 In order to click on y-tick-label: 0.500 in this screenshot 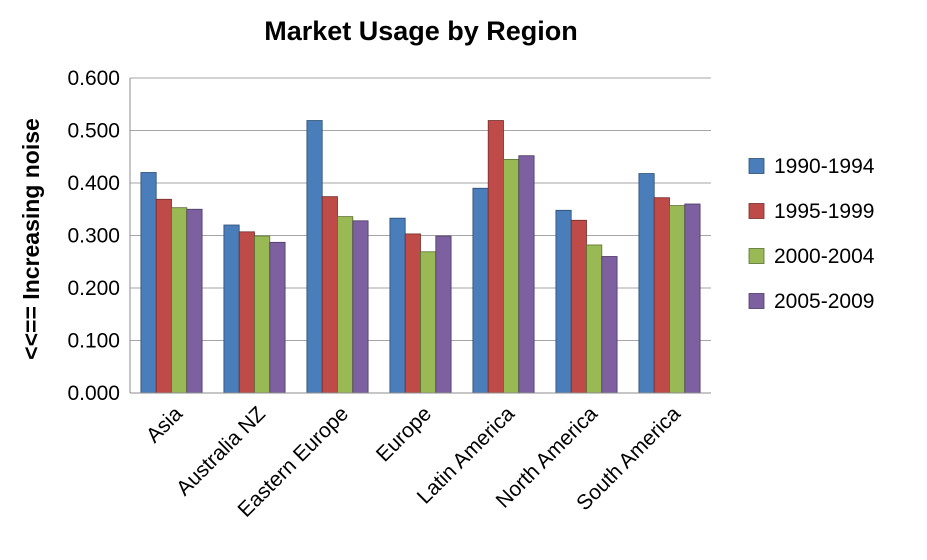, I will do `click(93, 131)`.